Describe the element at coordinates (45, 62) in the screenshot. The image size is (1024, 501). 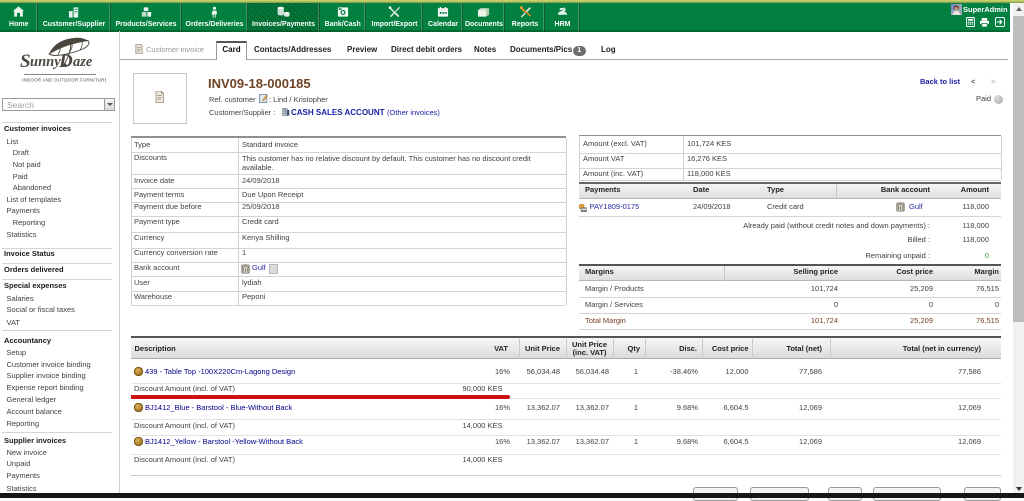
I see `svg-text: unny` at that location.